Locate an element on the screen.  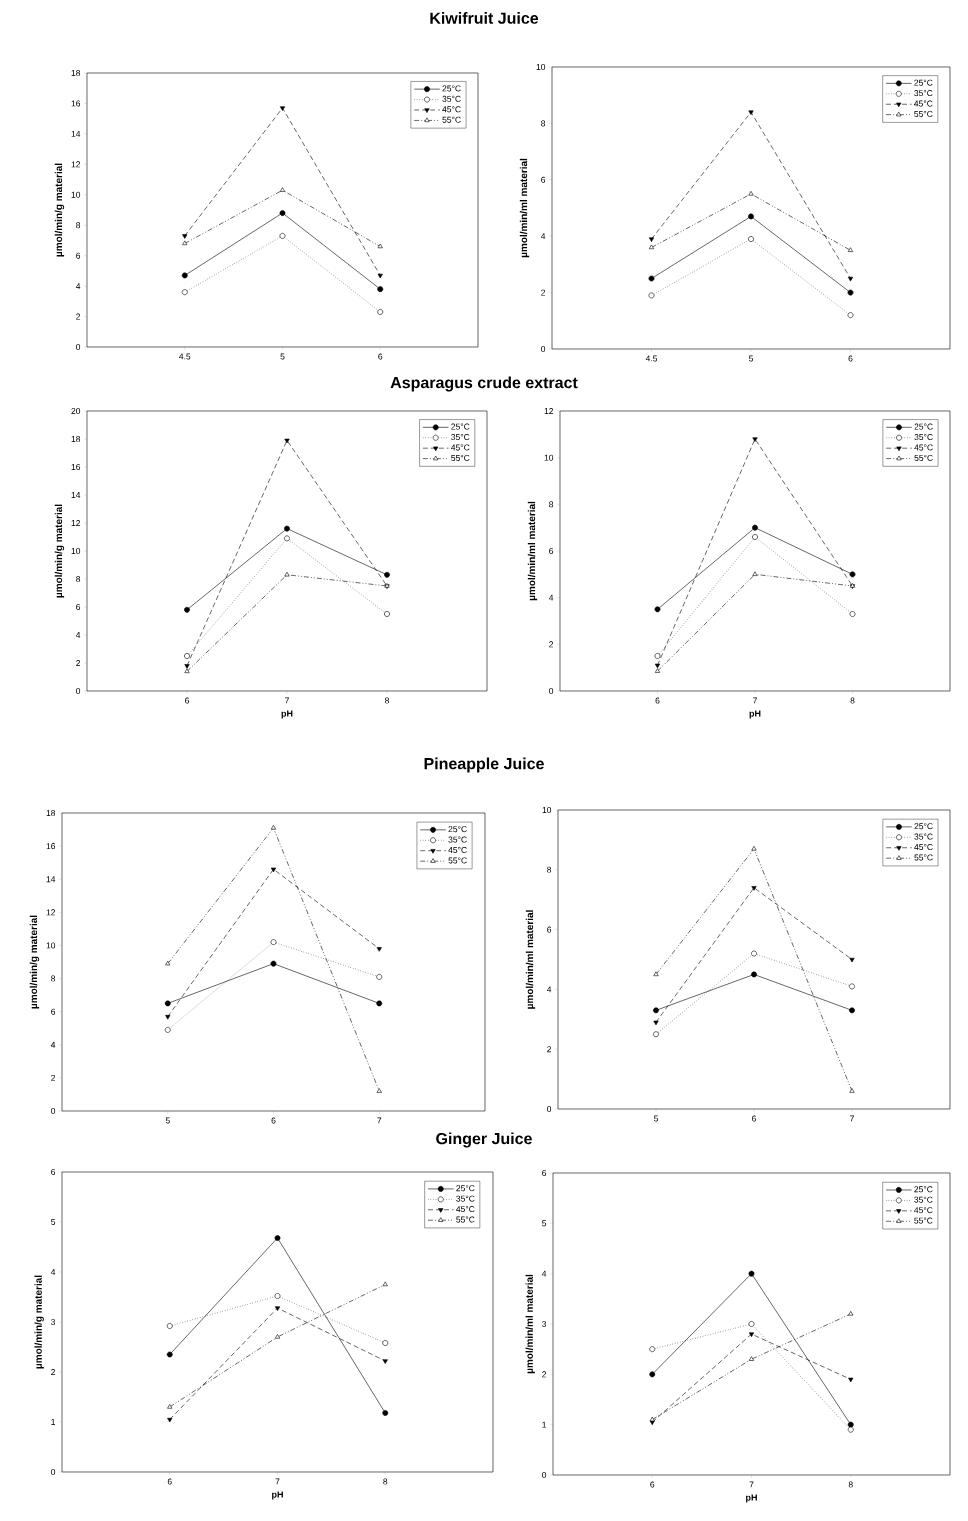
chart-title: Asparagus crude extract is located at coordinates (484, 384).